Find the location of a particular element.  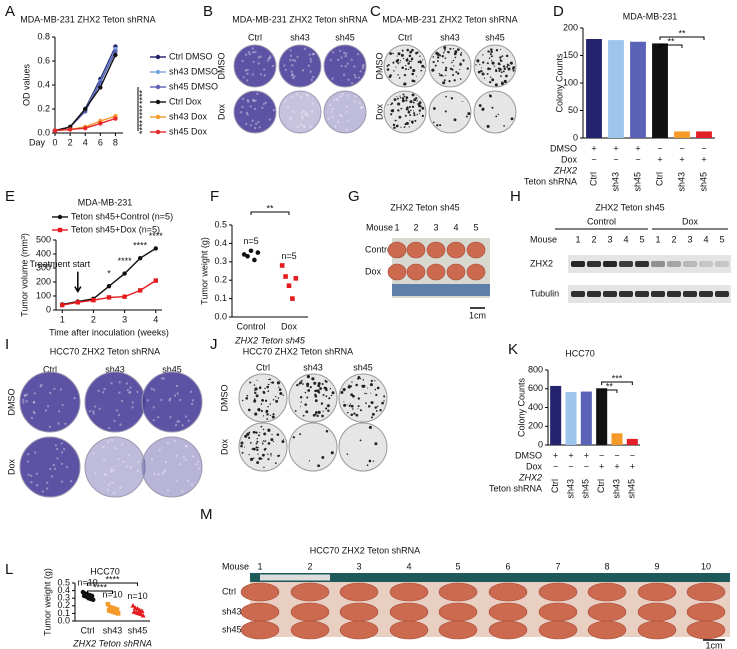

column-label: sh43 is located at coordinates (115, 369).